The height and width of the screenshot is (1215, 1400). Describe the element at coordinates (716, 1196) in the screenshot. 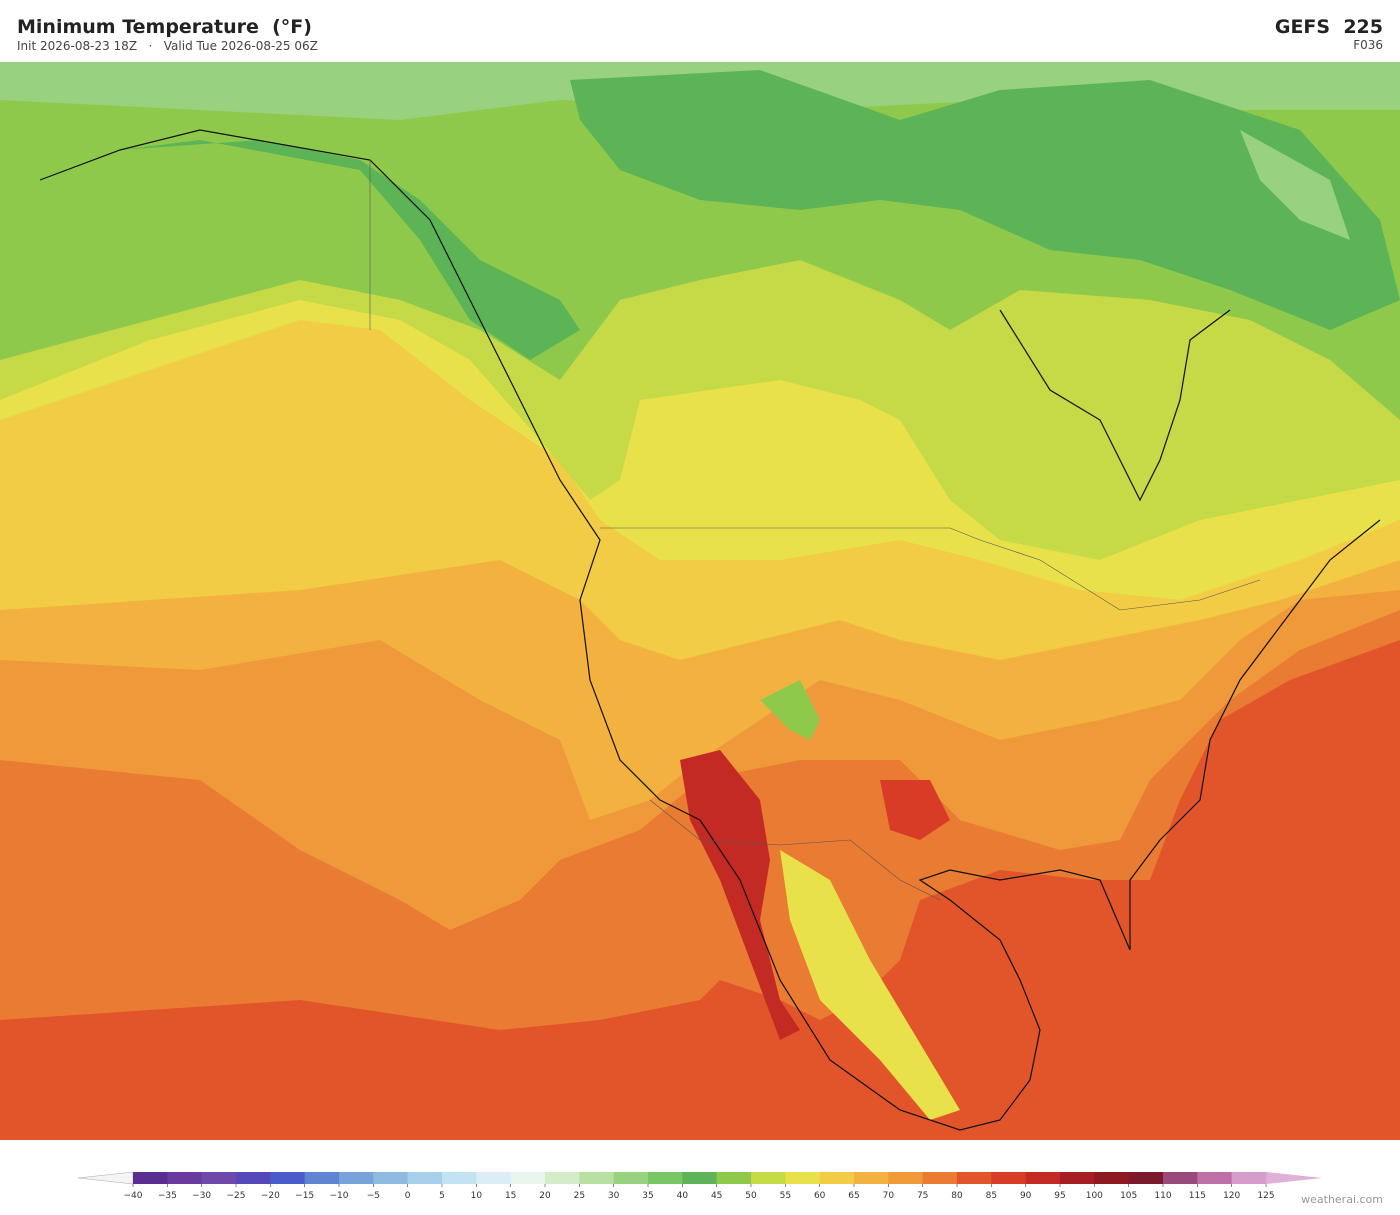

I see `colorbar-tick-label: 45` at that location.